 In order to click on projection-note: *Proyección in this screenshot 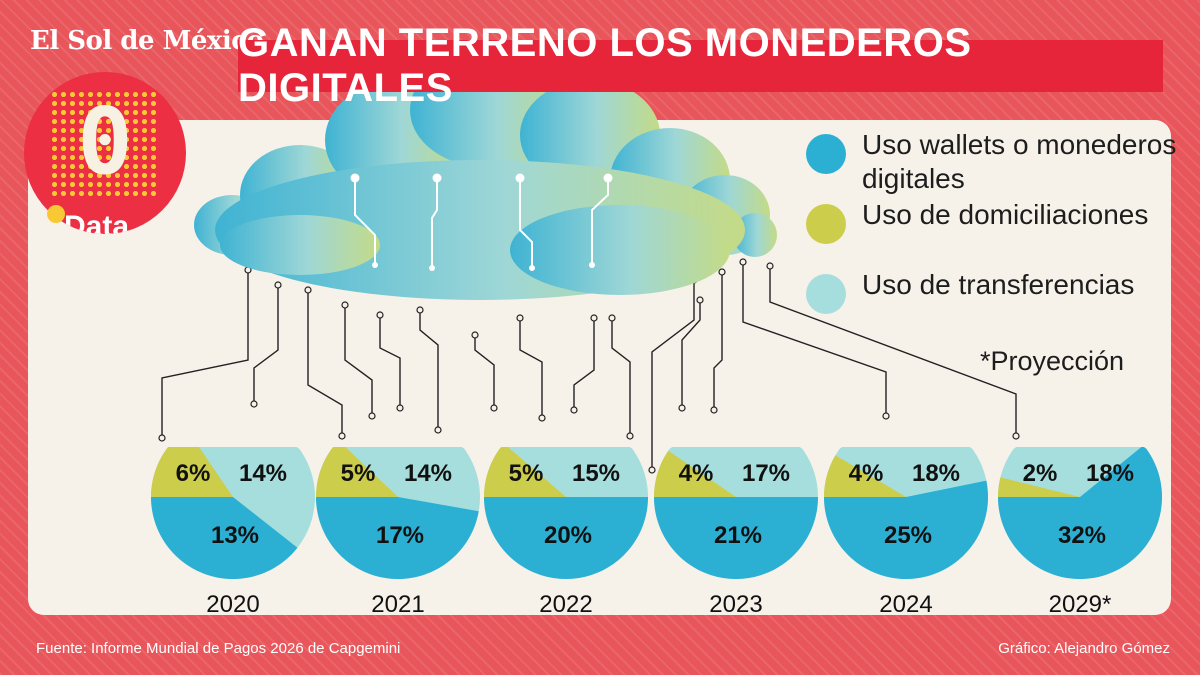, I will do `click(1052, 361)`.